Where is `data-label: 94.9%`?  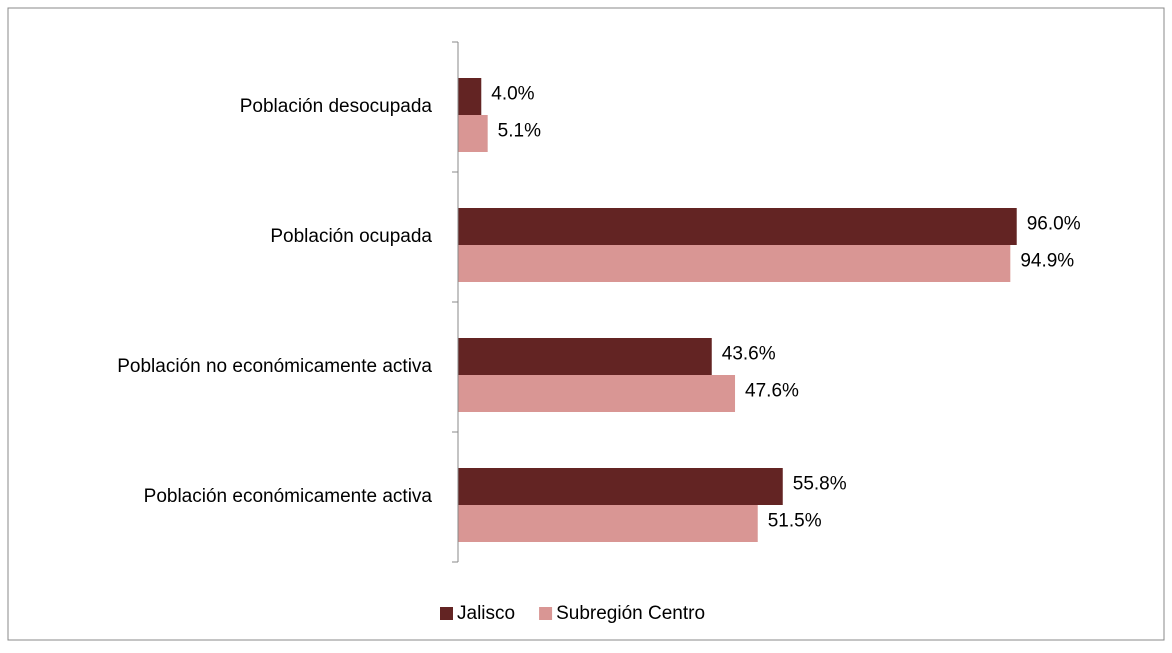
data-label: 94.9% is located at coordinates (1047, 261).